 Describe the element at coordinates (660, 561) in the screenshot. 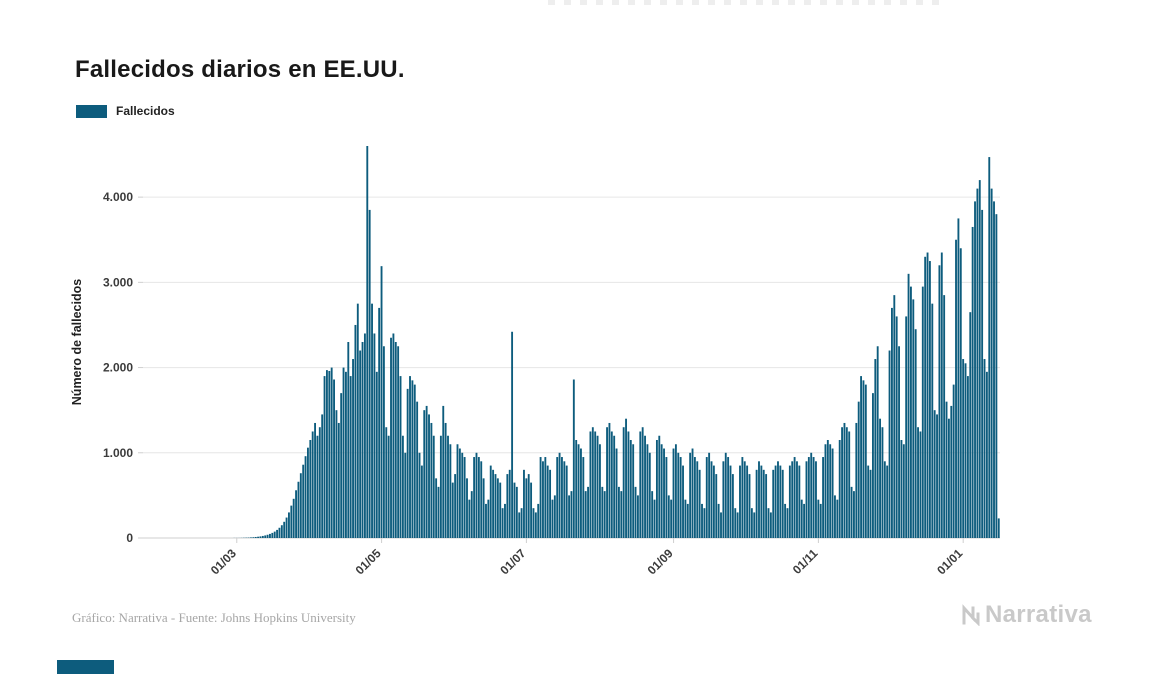

I see `svg-text: 01/09` at that location.